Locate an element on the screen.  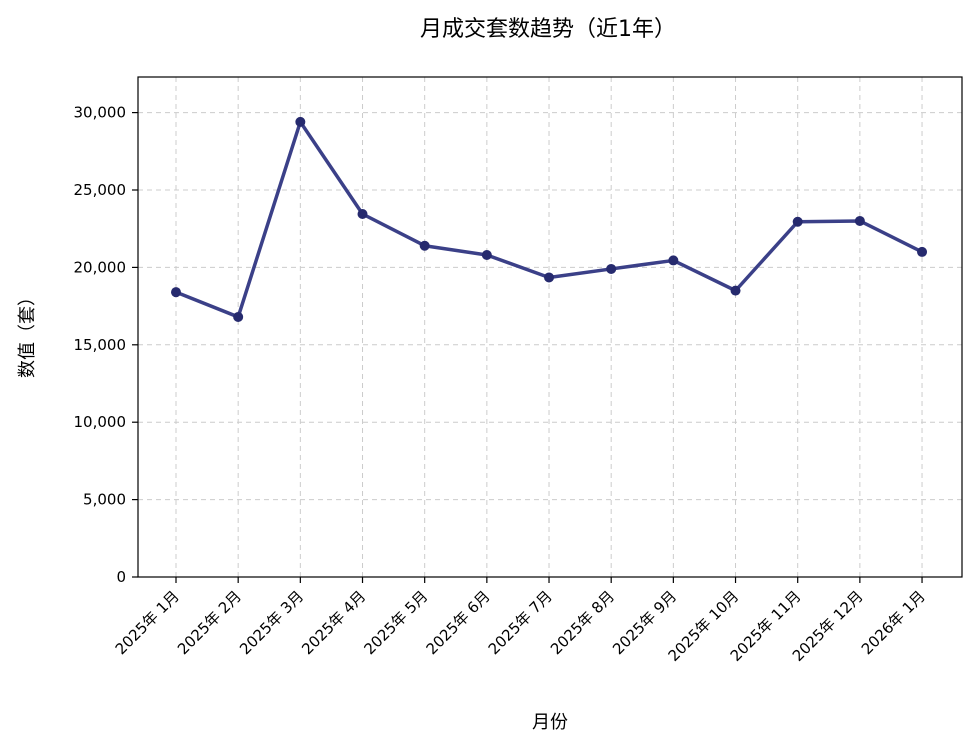
y-axis: 0 5,000 10,000 15,000 20,000 25,000 30,000 is located at coordinates (106, 345).